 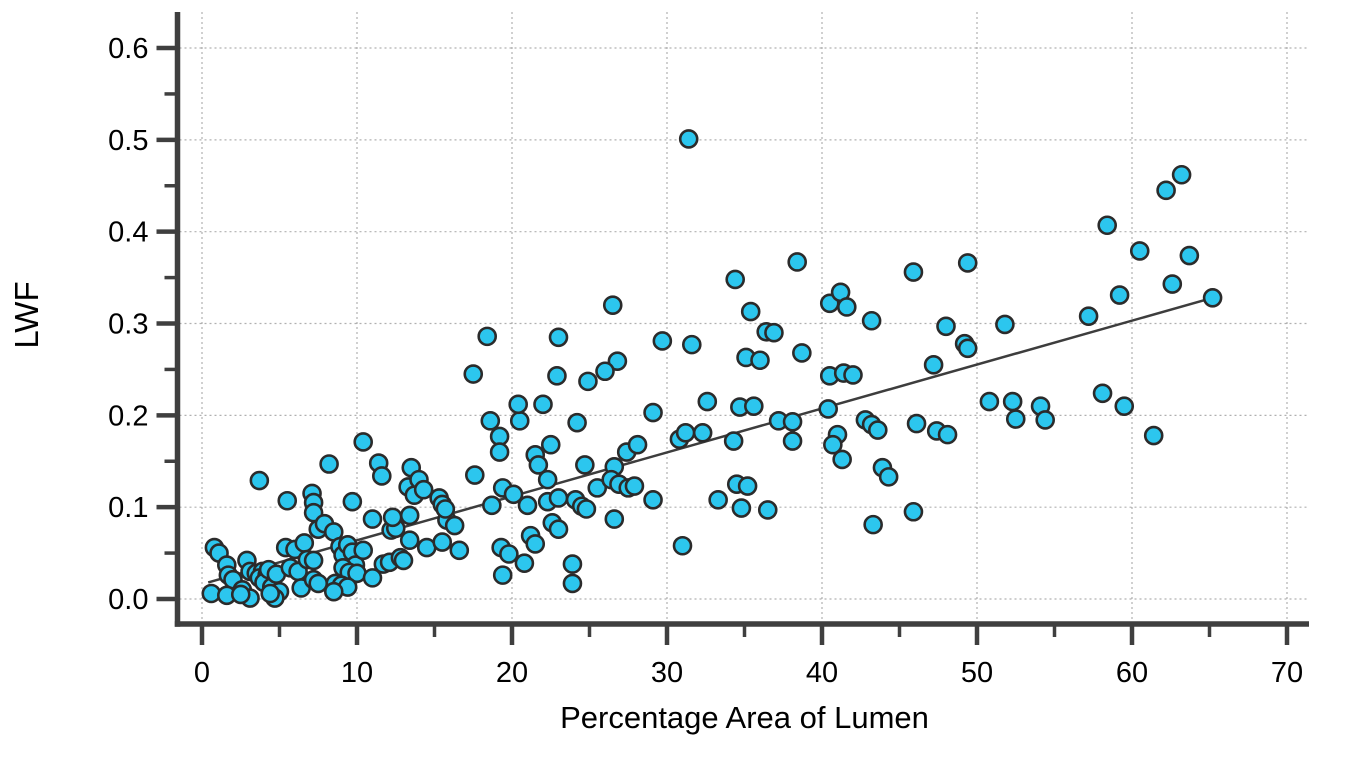 I want to click on x-tick-label: 40, so click(x=822, y=673).